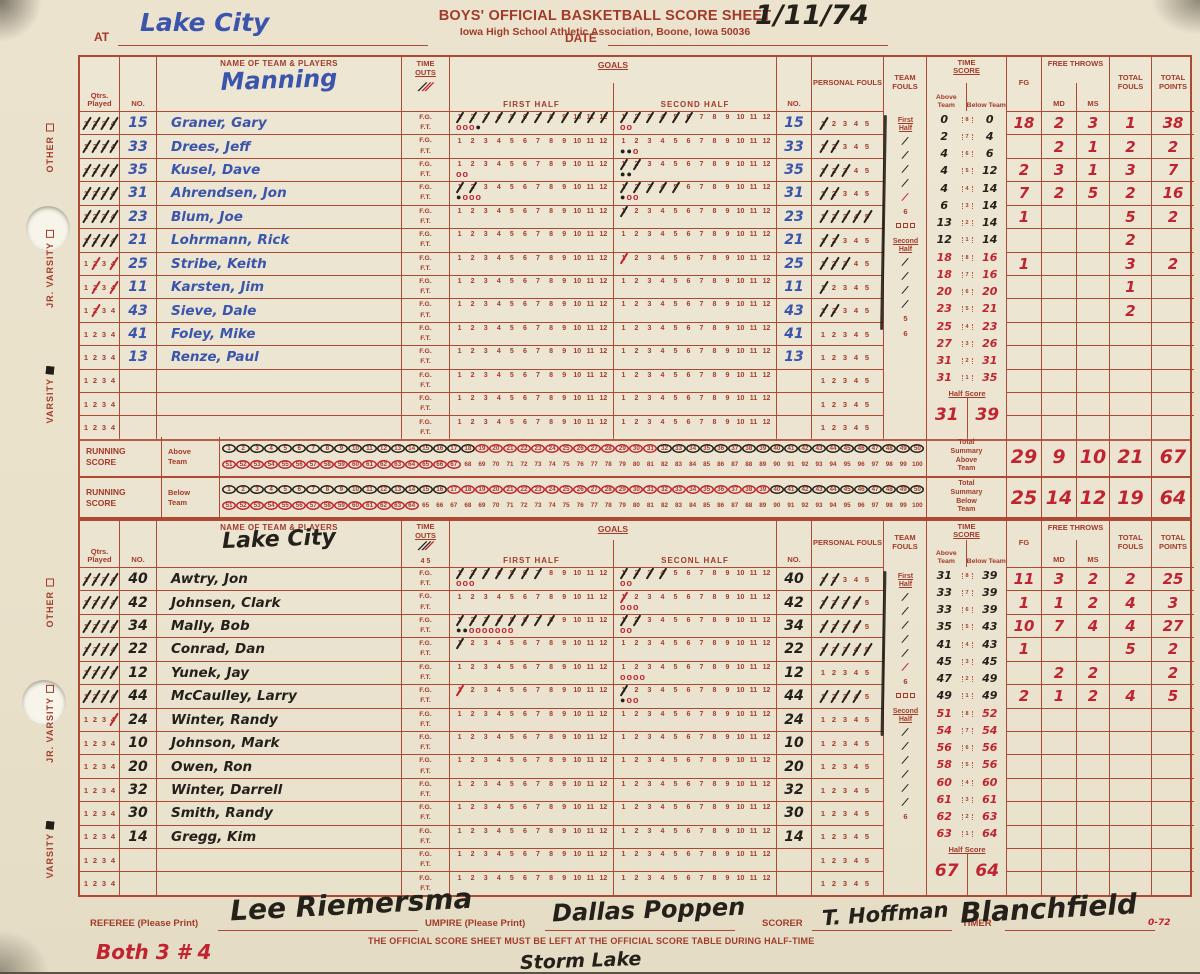 This screenshot has width=1200, height=974. What do you see at coordinates (524, 489) in the screenshot?
I see `running-score-number: 22` at bounding box center [524, 489].